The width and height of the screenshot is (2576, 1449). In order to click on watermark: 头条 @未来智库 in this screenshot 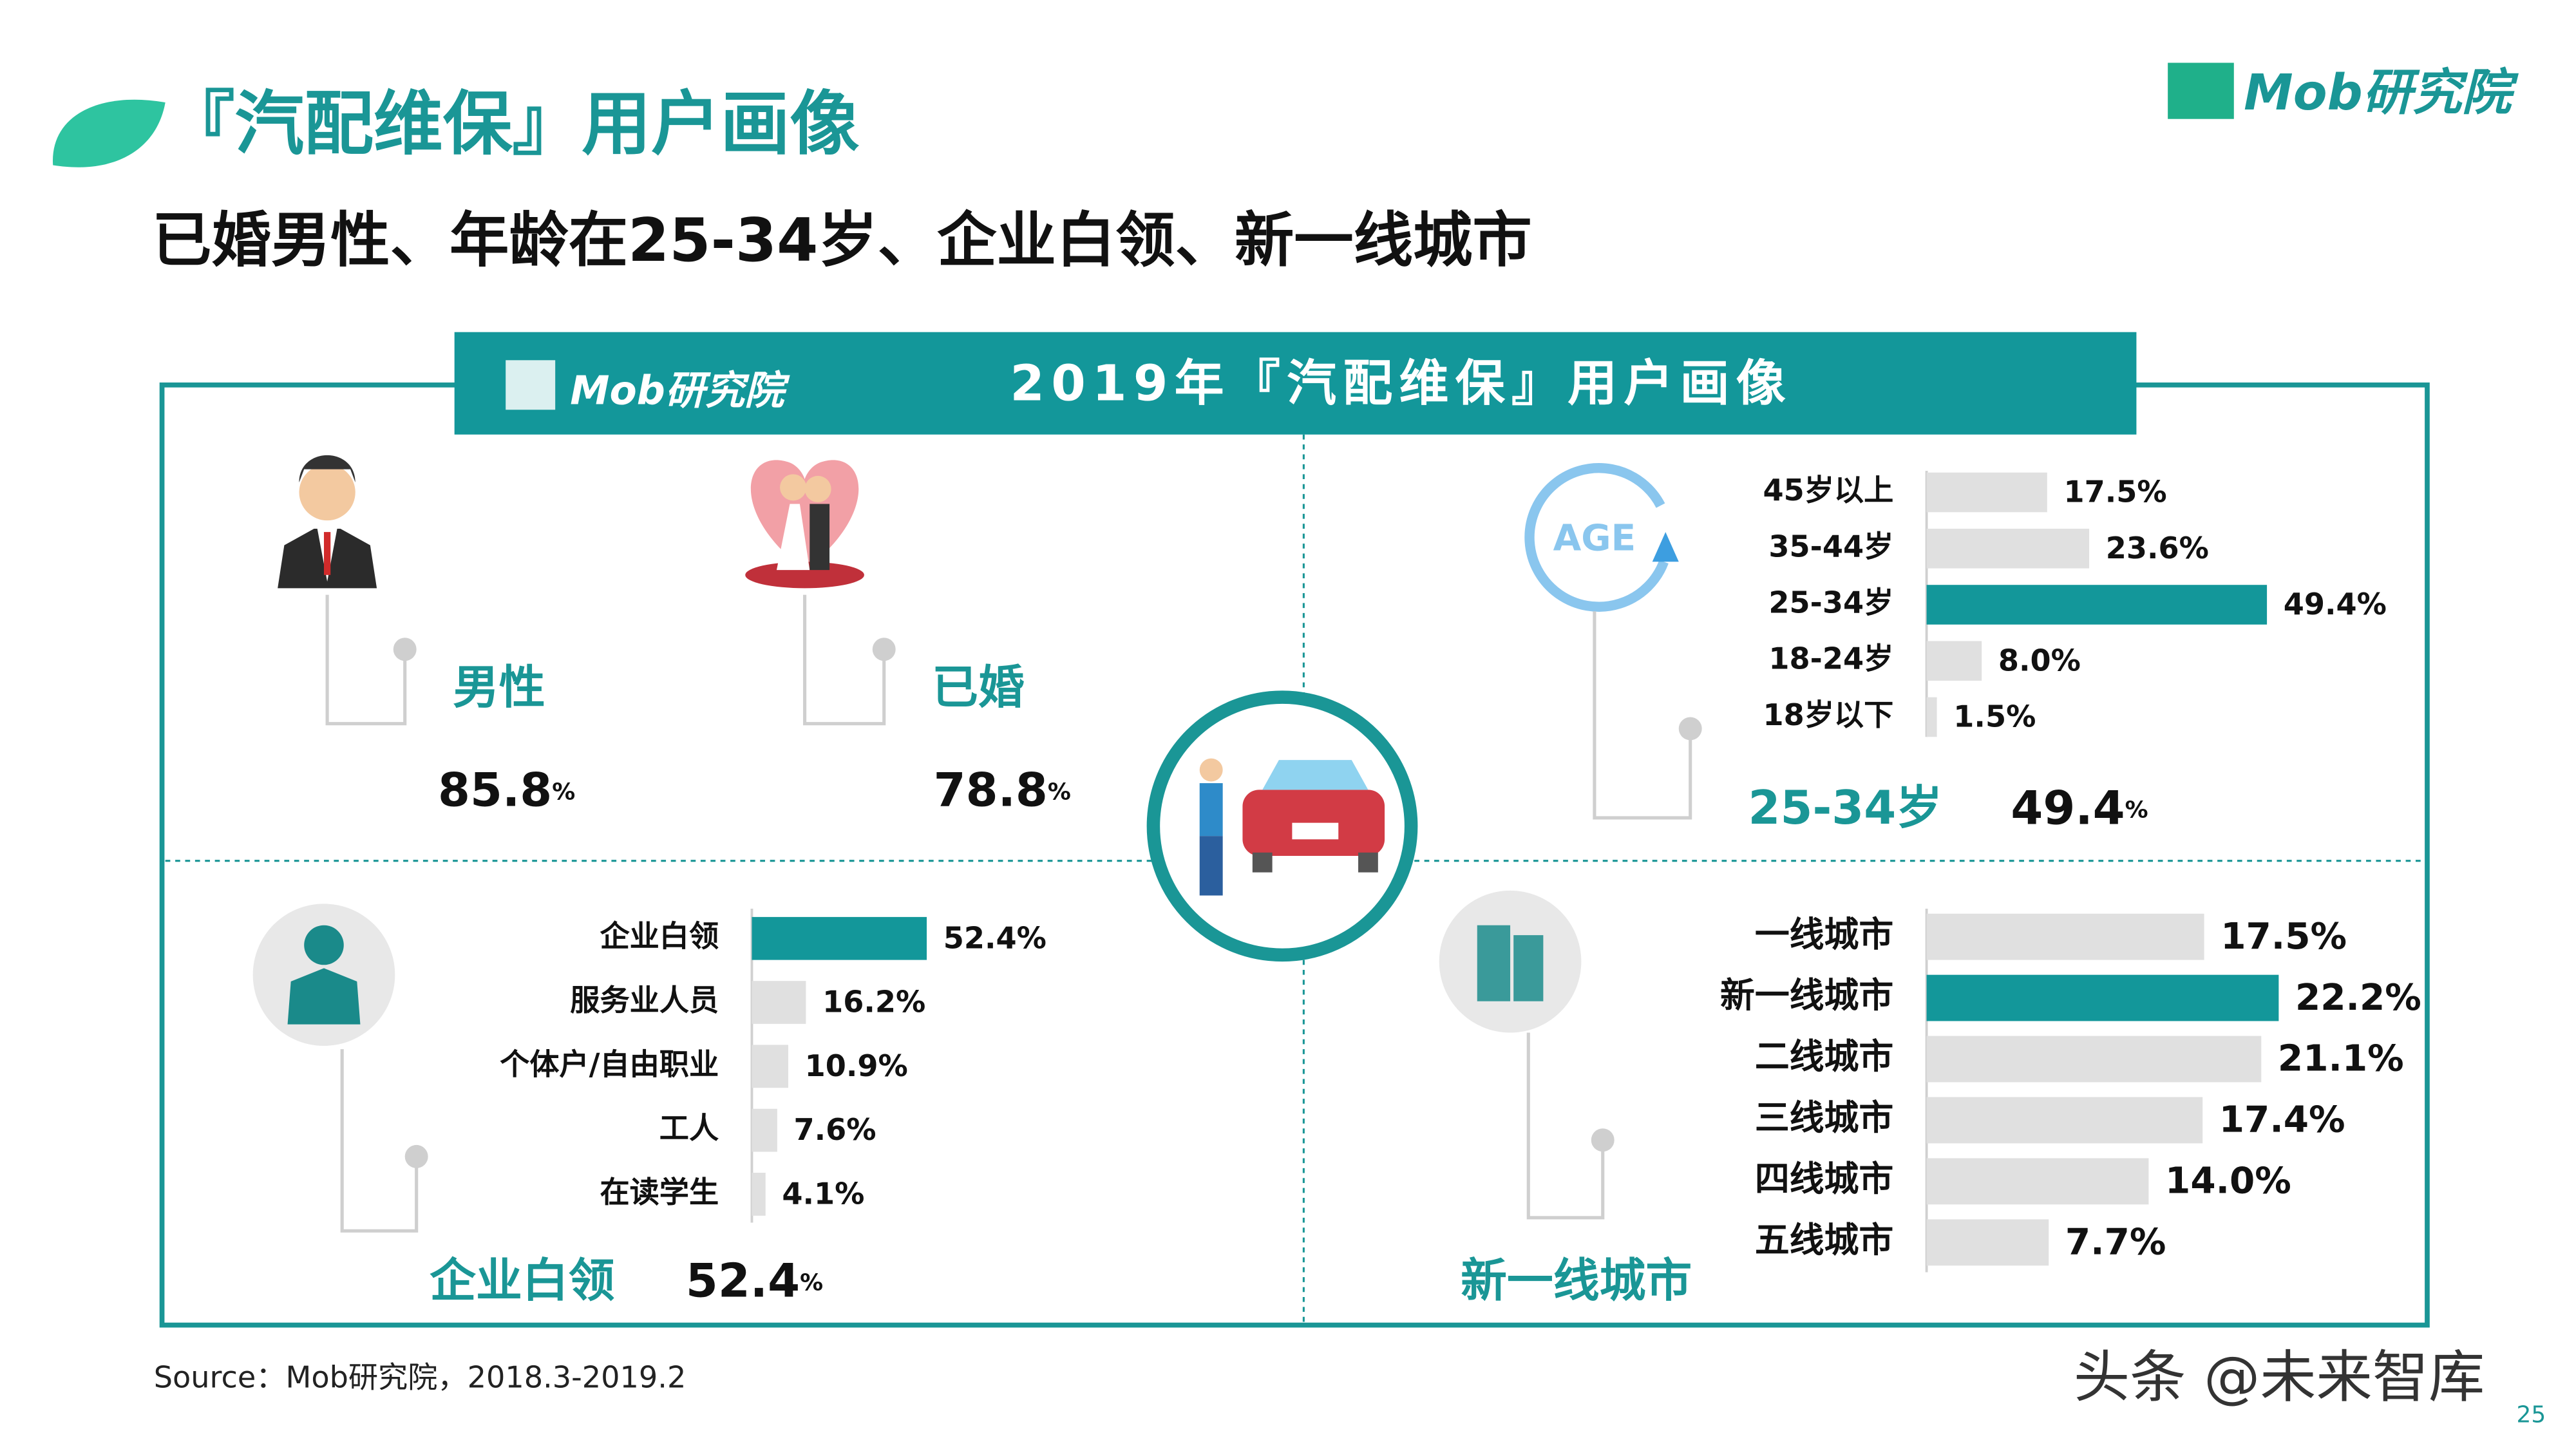, I will do `click(2279, 1378)`.